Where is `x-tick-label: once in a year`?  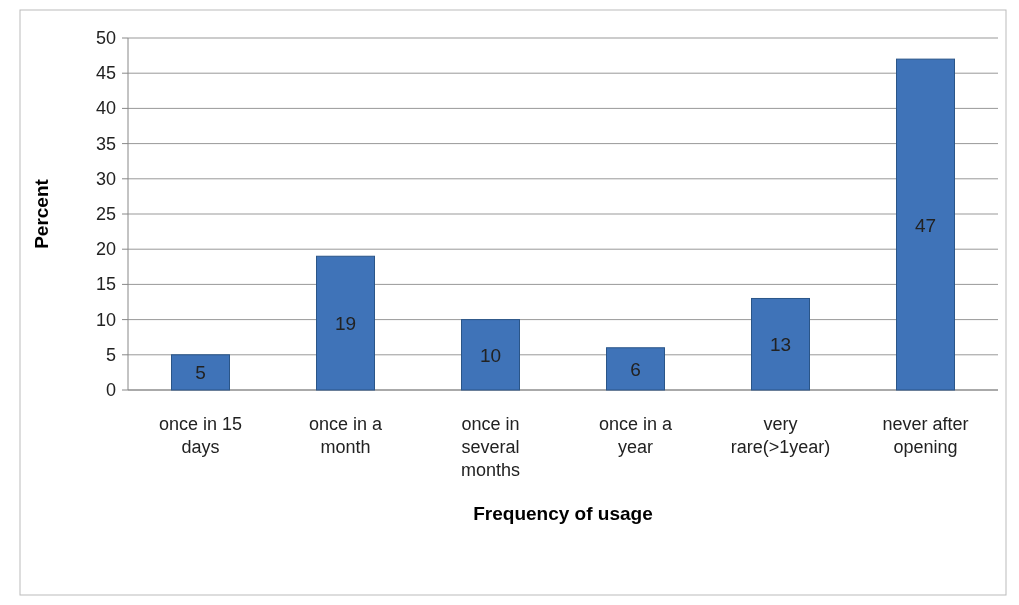 x-tick-label: once in a year is located at coordinates (636, 435).